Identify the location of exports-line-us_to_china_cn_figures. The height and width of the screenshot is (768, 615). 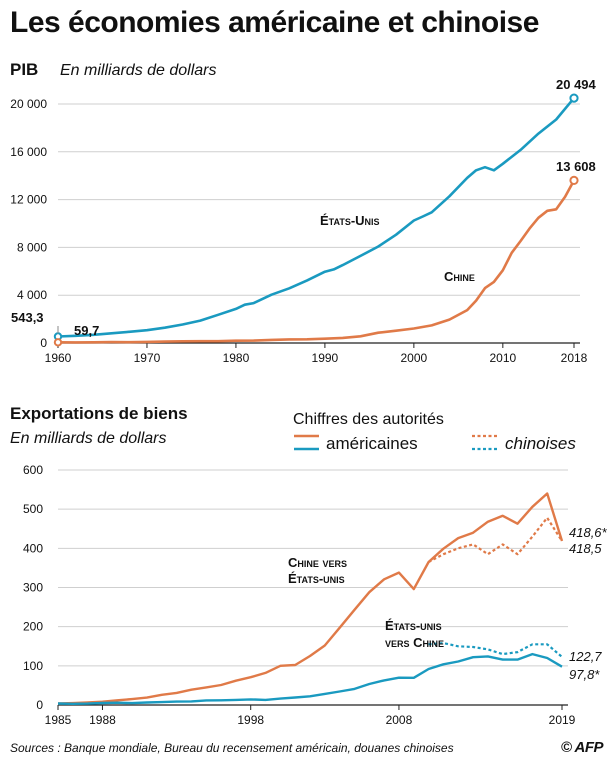
(495, 650).